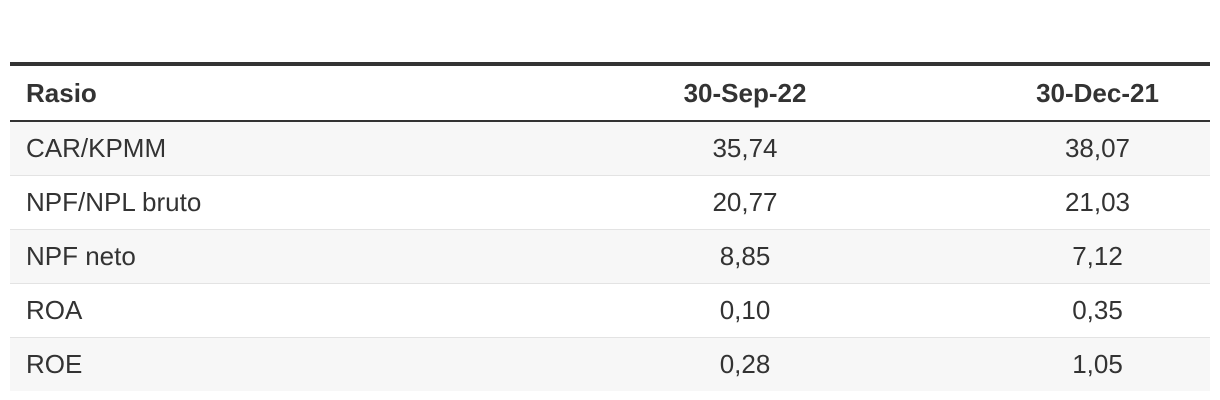  I want to click on table-row: NPF/NPL bruto 20,77 21,03, so click(610, 202).